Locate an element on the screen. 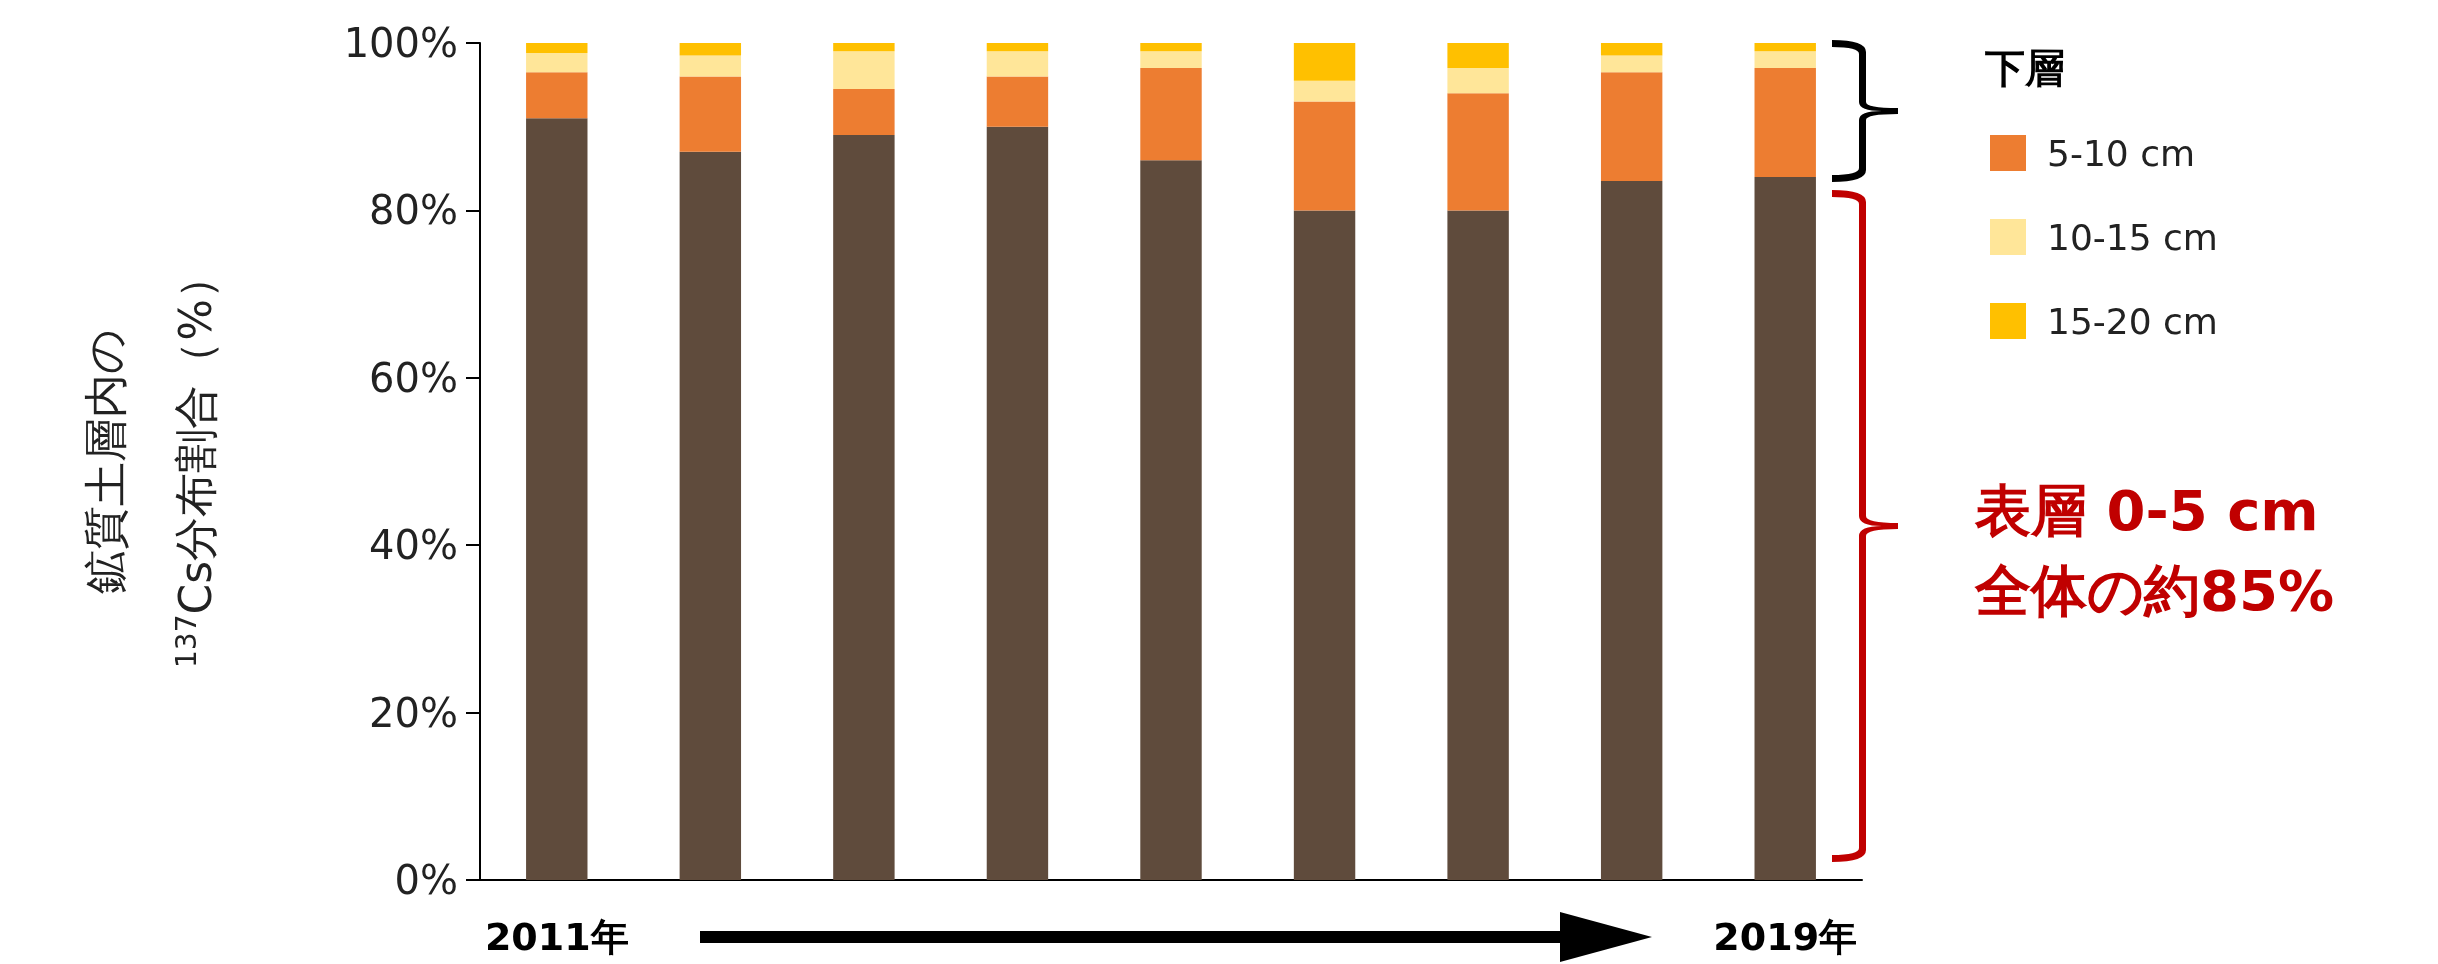 The width and height of the screenshot is (2438, 964). y-tick-label: 100% is located at coordinates (400, 43).